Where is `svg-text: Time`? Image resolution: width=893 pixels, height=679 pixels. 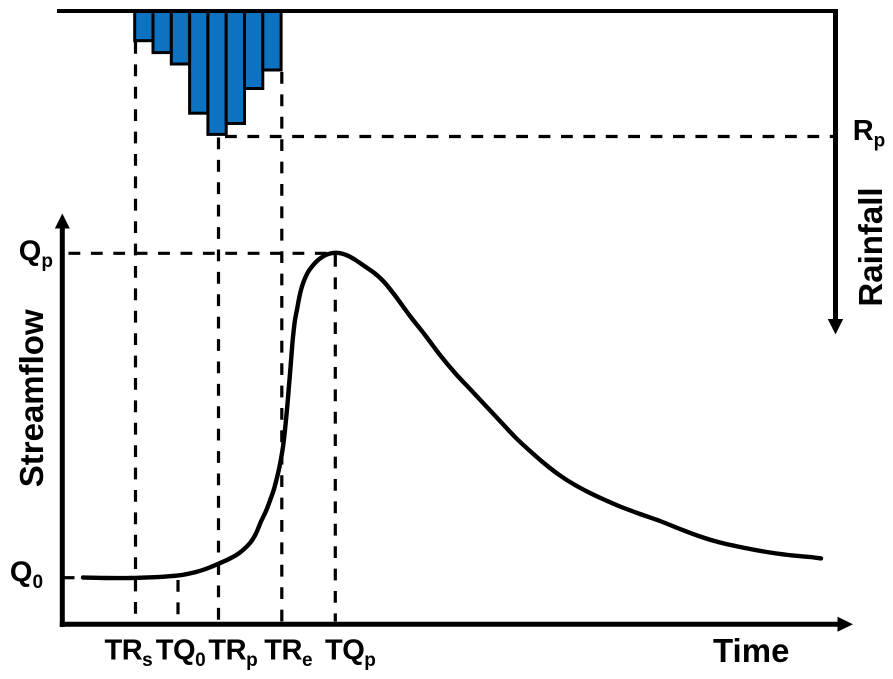
svg-text: Time is located at coordinates (751, 650).